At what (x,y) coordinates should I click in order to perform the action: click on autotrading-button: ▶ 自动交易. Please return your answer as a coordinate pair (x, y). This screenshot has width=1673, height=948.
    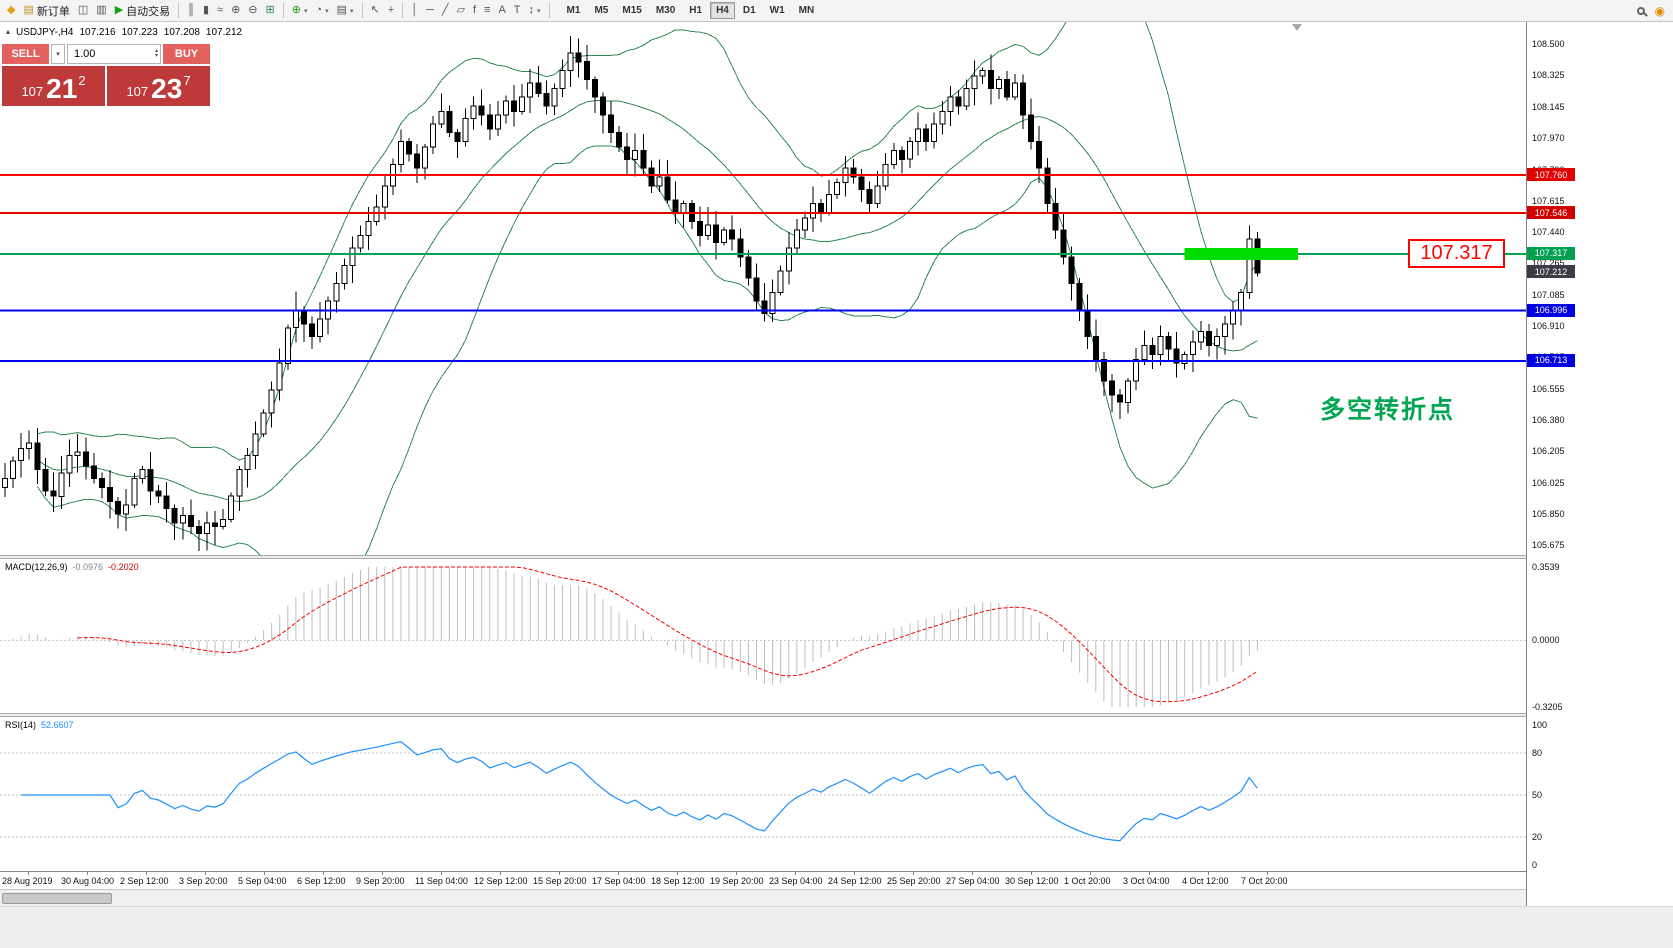
    Looking at the image, I should click on (142, 11).